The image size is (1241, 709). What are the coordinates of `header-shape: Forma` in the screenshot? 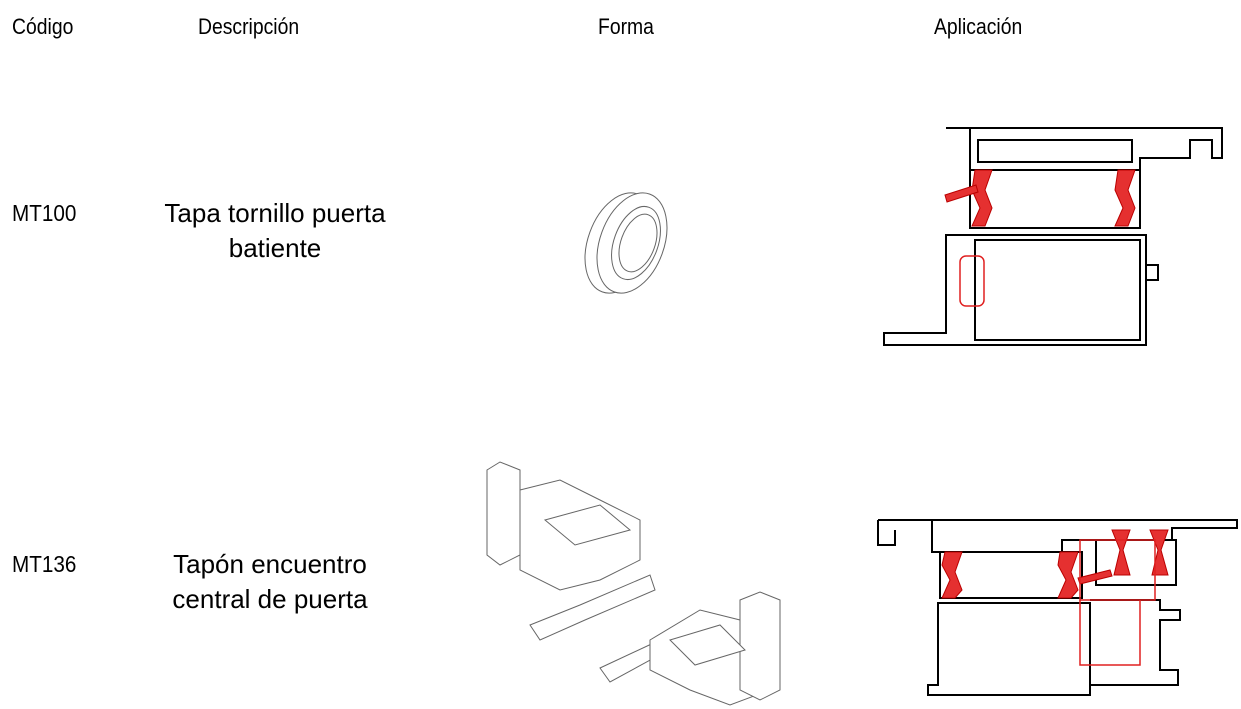 It's located at (626, 26).